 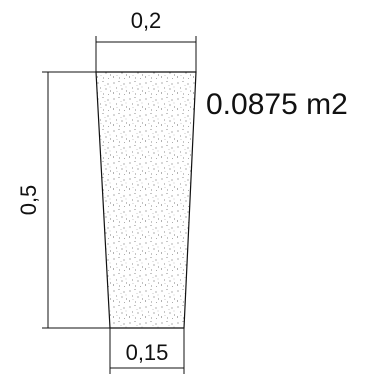 I want to click on area-label: 0.0875 m2, so click(x=277, y=104).